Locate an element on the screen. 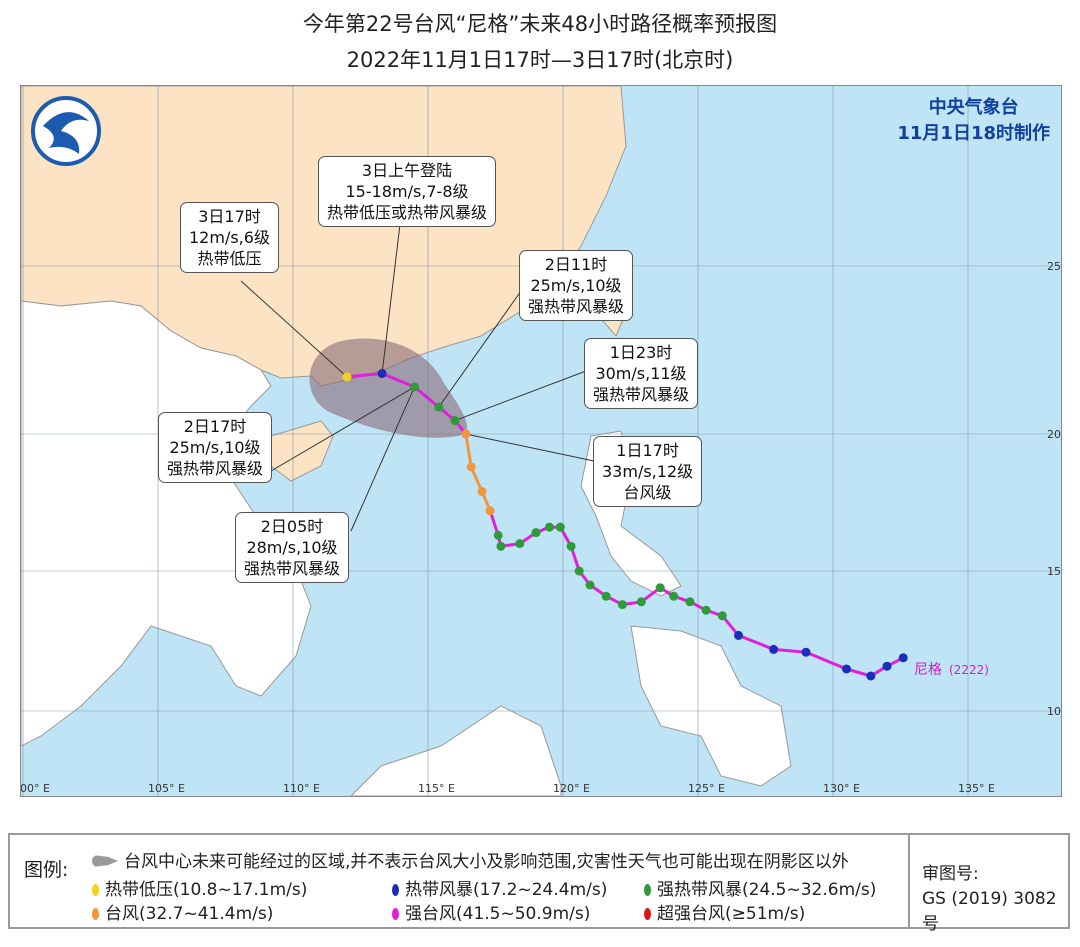 The width and height of the screenshot is (1080, 947). lon-tick-label: 125° E is located at coordinates (706, 788).